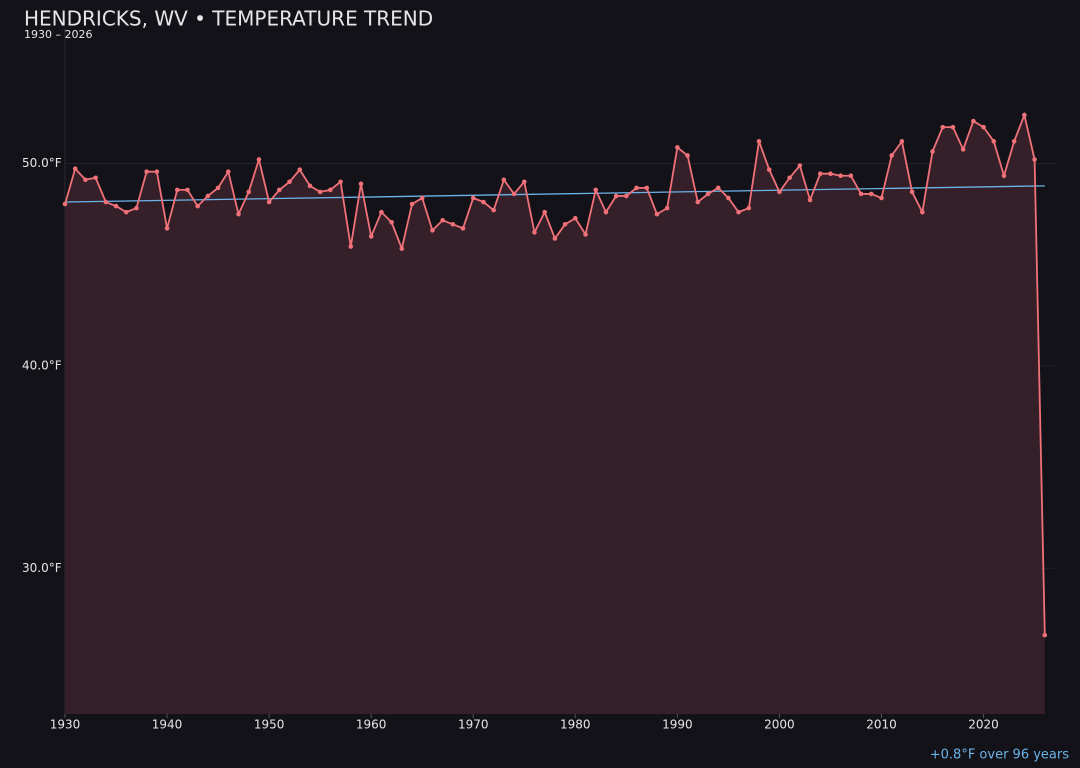 Image resolution: width=1080 pixels, height=768 pixels. I want to click on x-tick-label: 2010, so click(881, 725).